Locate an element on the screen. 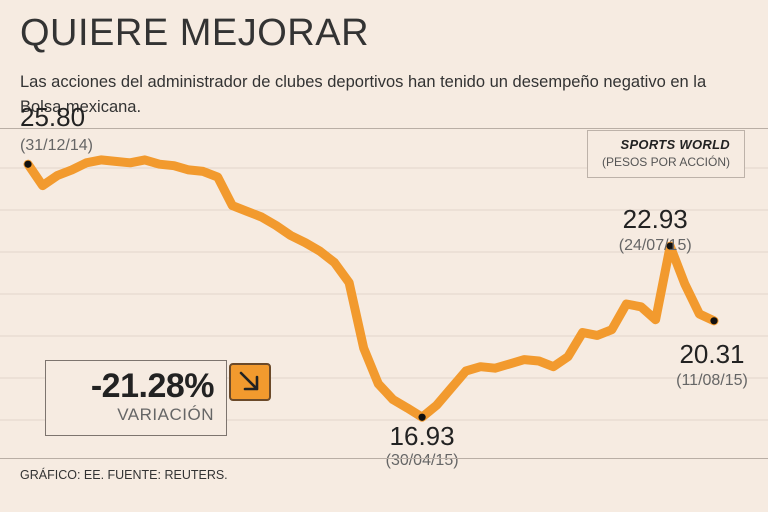 The width and height of the screenshot is (768, 512). data-label-value: 22.93 is located at coordinates (655, 219).